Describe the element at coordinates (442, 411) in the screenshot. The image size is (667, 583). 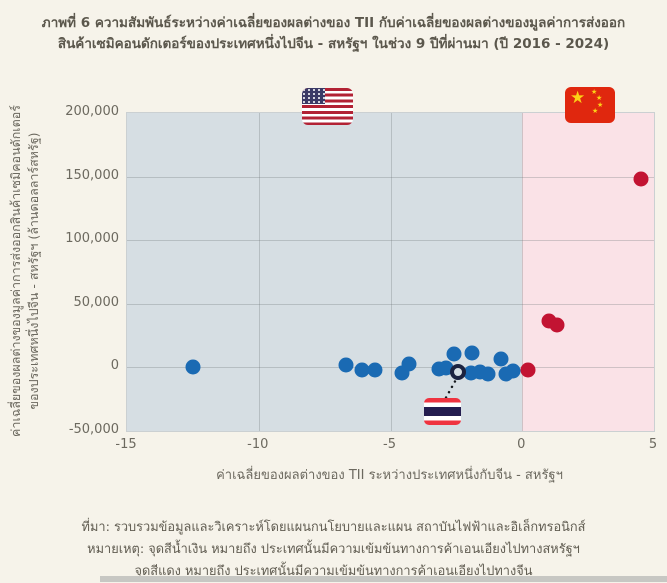
I see `thailand-flag-icon` at that location.